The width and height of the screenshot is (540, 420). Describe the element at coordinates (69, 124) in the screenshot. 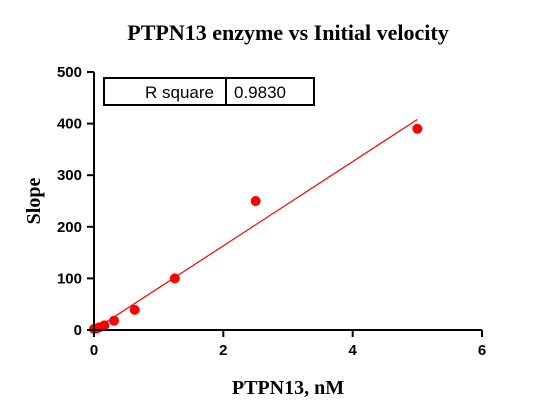

I see `y-tick-label: 400` at that location.